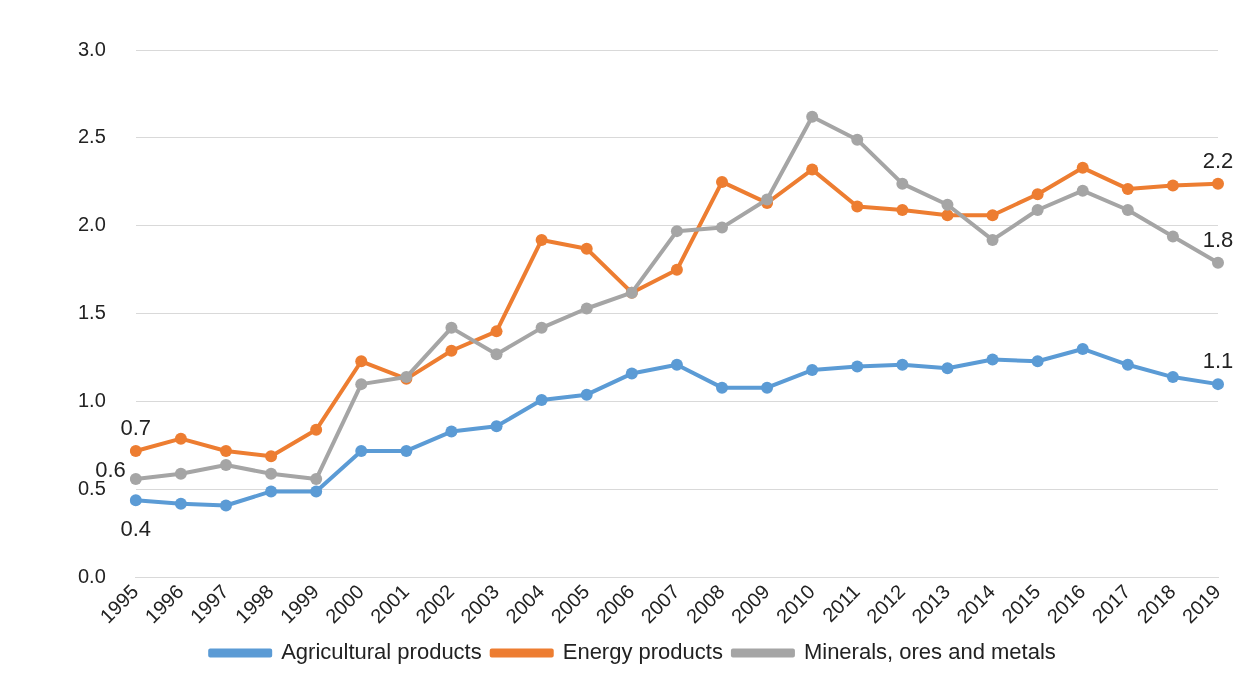 This screenshot has height=682, width=1246. I want to click on y-tick-label: 0.0, so click(91, 576).